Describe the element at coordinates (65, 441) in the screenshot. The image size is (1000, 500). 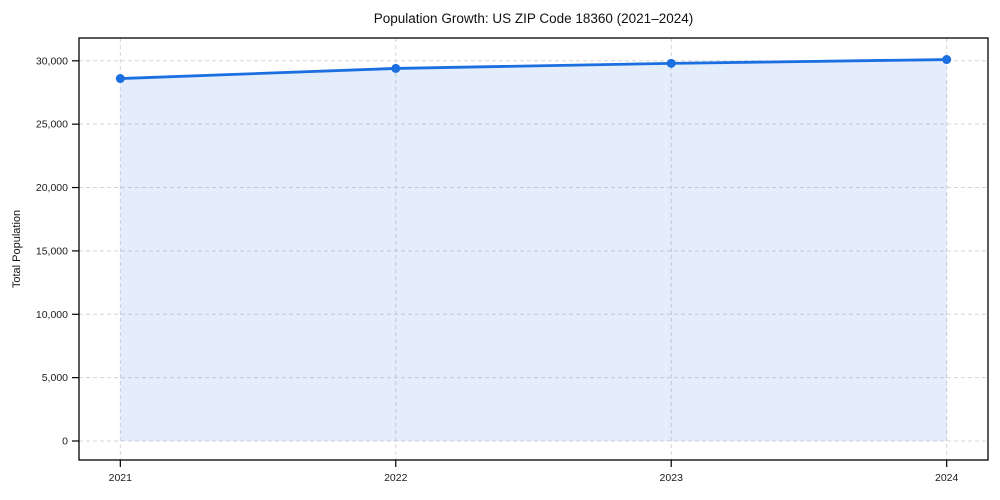
I see `y-tick-label: 0` at that location.